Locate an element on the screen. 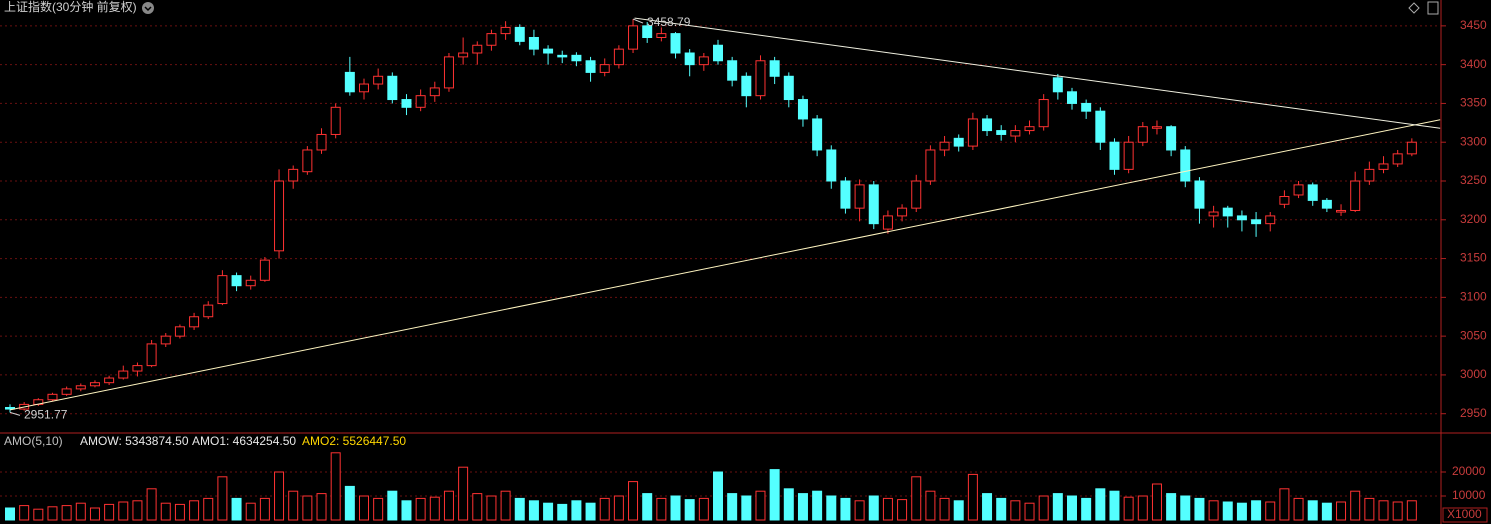 This screenshot has height=524, width=1491. dropdown-icon is located at coordinates (148, 8).